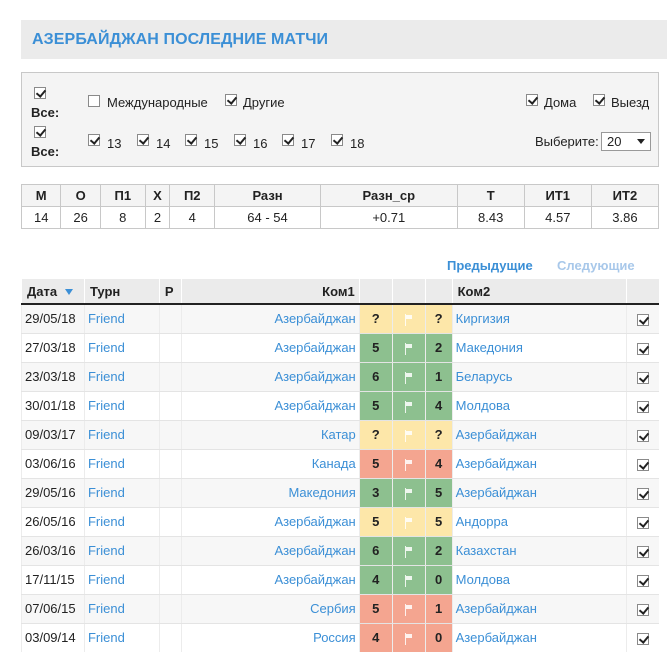 Image resolution: width=667 pixels, height=652 pixels. I want to click on col-team2: Ком2, so click(539, 292).